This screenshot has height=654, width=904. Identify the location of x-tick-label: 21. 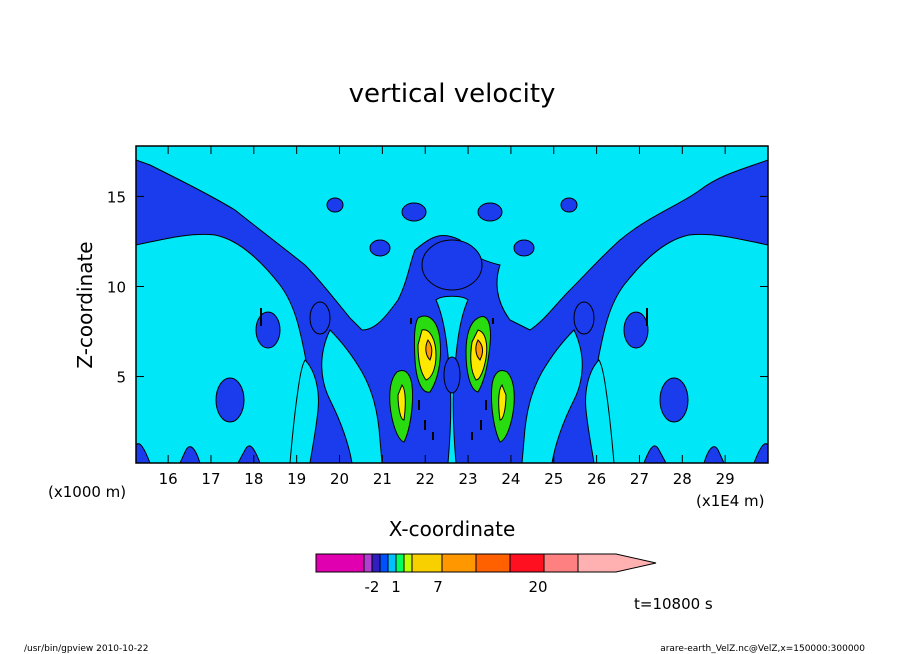
(382, 479).